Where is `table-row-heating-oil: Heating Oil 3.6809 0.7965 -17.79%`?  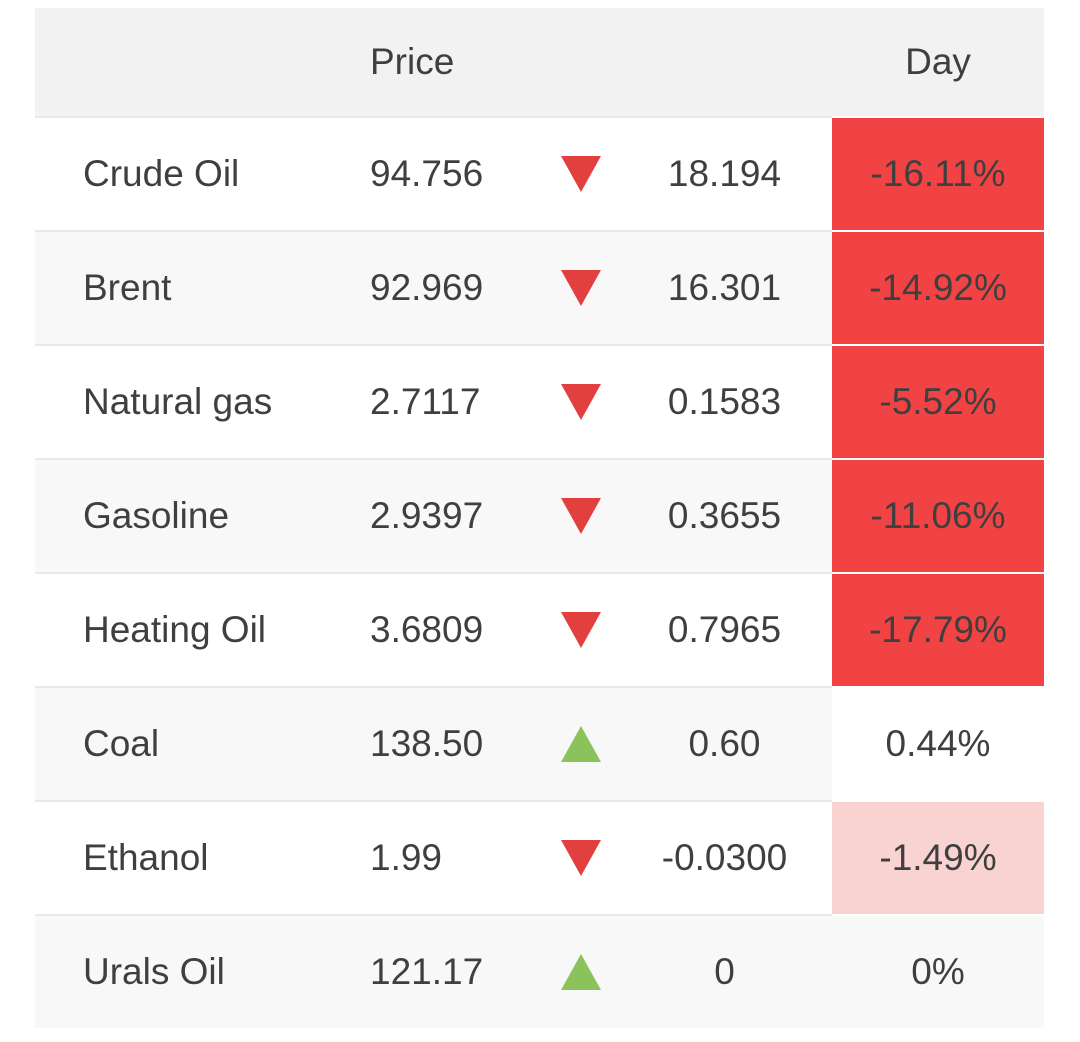 table-row-heating-oil: Heating Oil 3.6809 0.7965 -17.79% is located at coordinates (539, 629).